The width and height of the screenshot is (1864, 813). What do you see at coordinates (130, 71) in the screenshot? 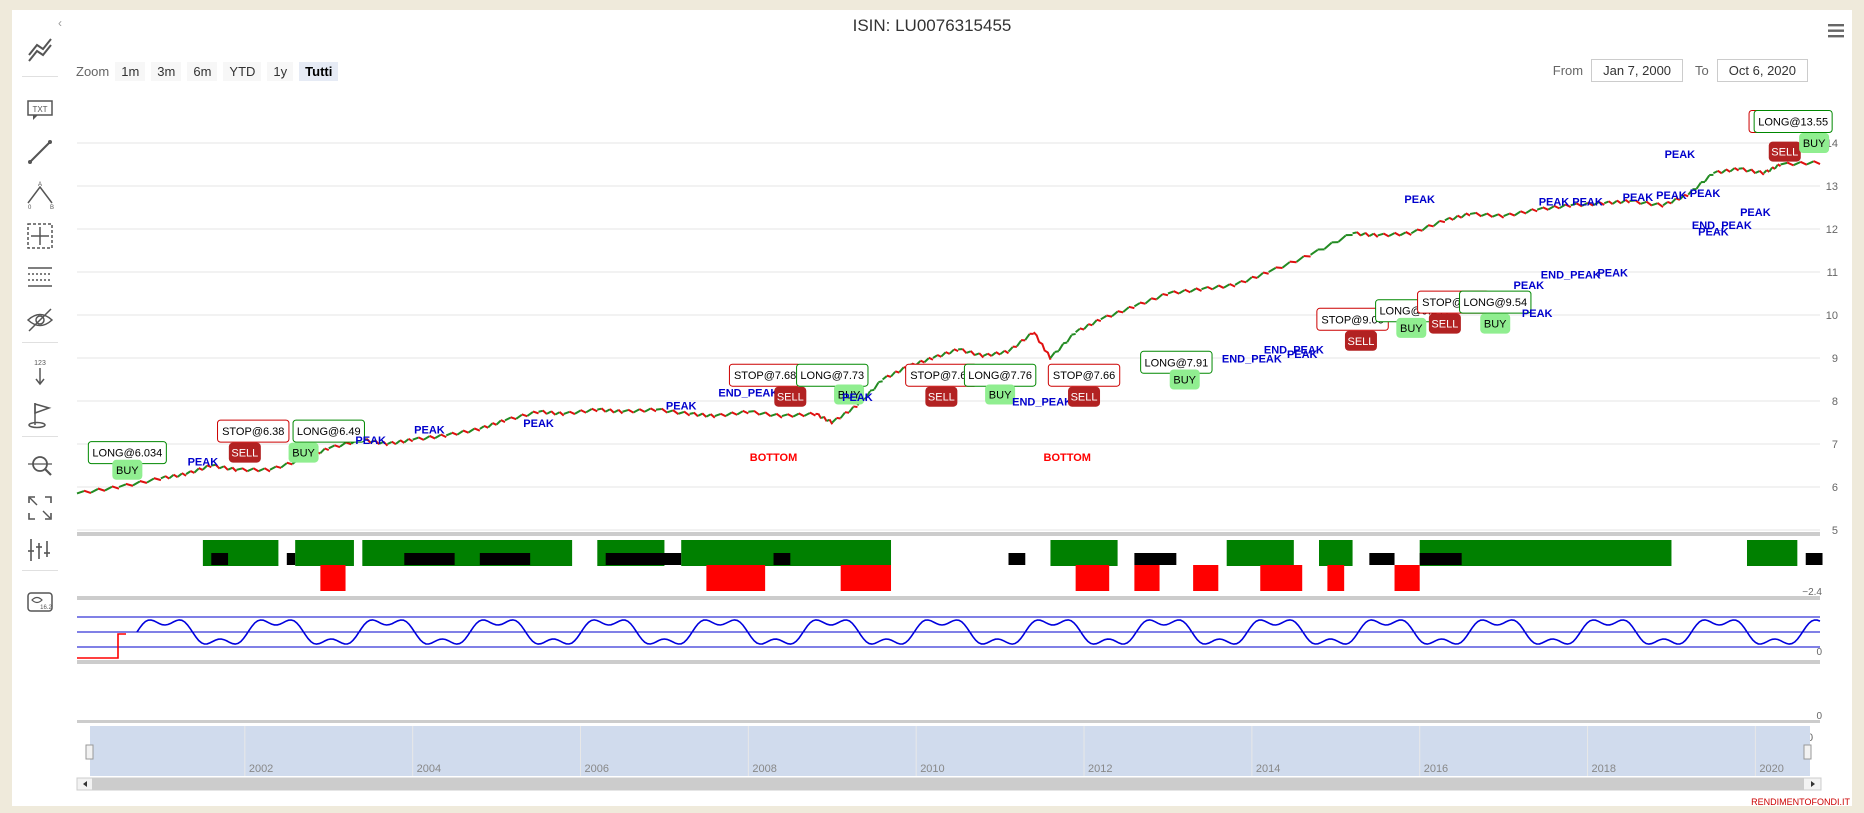
I see `zoom-button-1m: 1m` at bounding box center [130, 71].